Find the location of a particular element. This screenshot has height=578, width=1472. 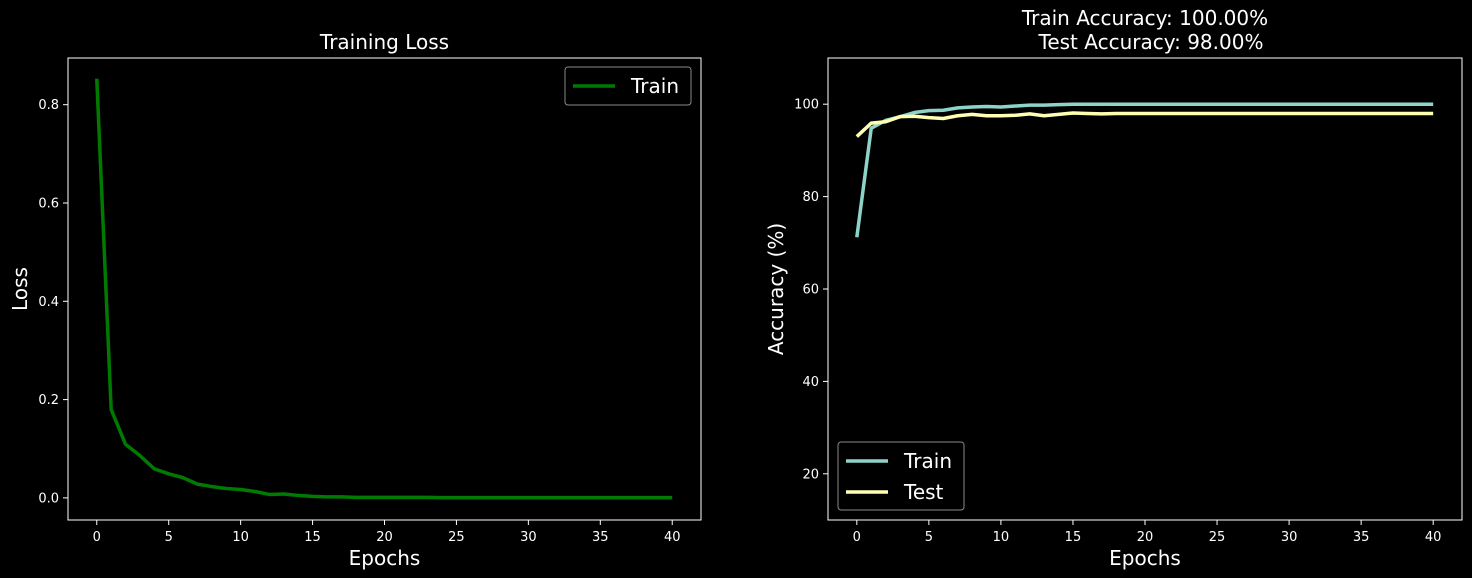

x-tick-label: 0 is located at coordinates (857, 537).